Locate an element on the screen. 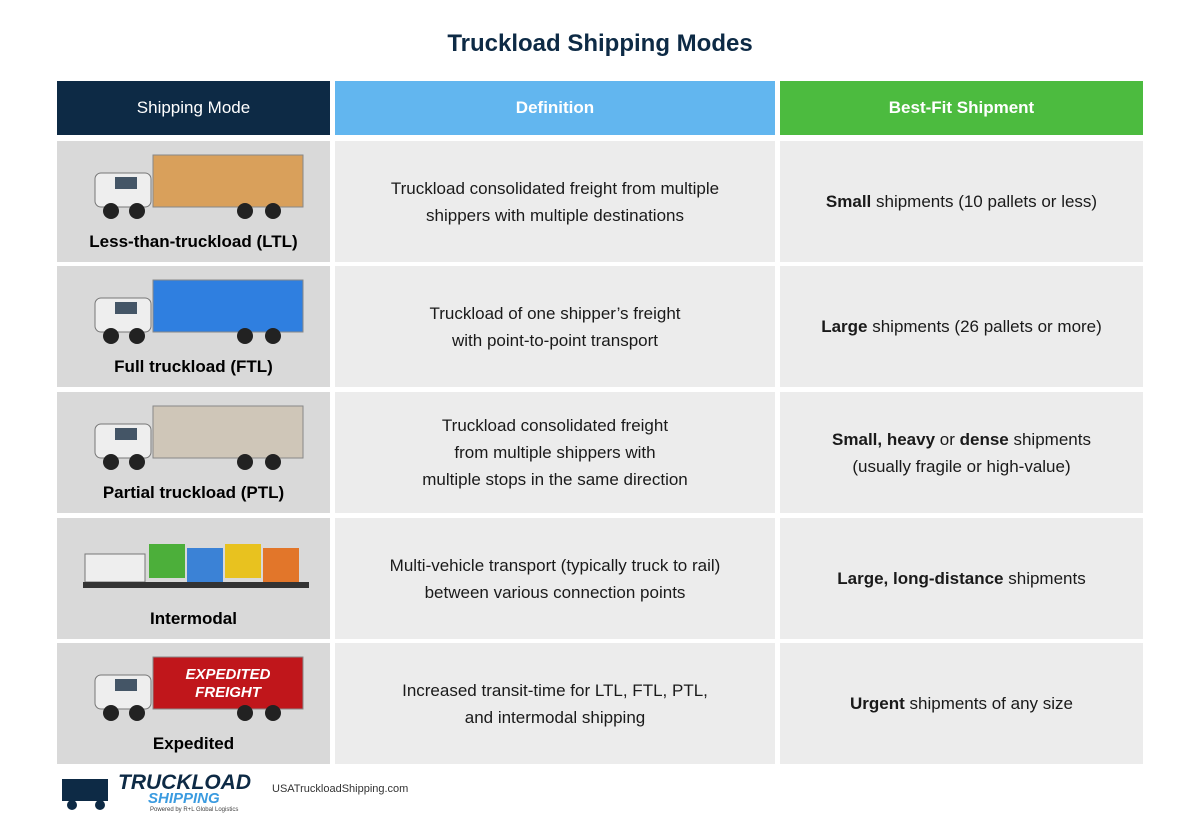  best-fit-text: Large, long-distance is located at coordinates (920, 578).